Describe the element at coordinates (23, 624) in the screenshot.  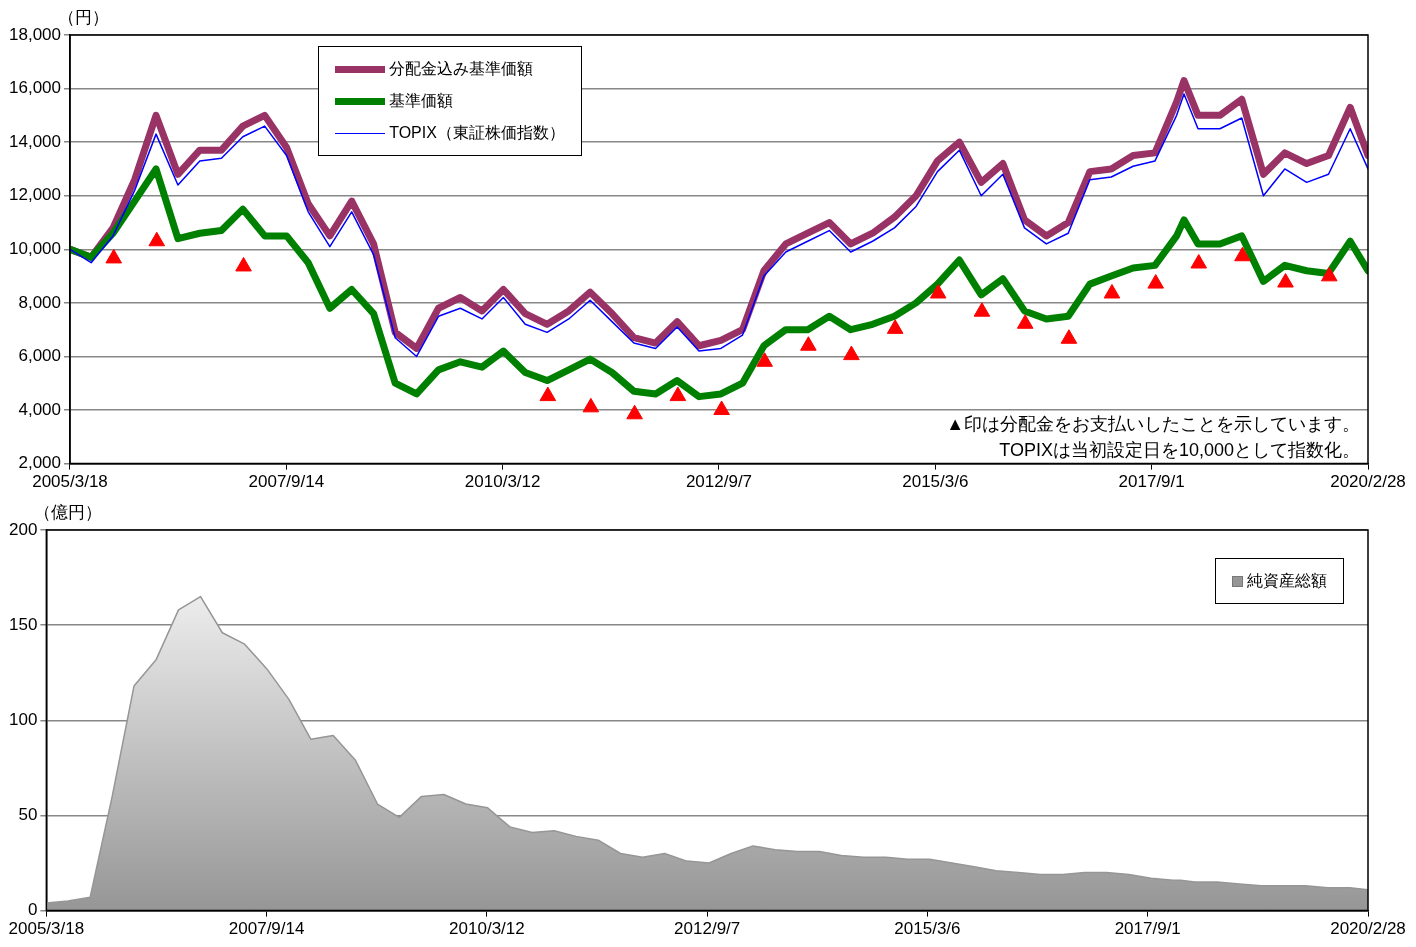
I see `y-tick-label: 150` at that location.